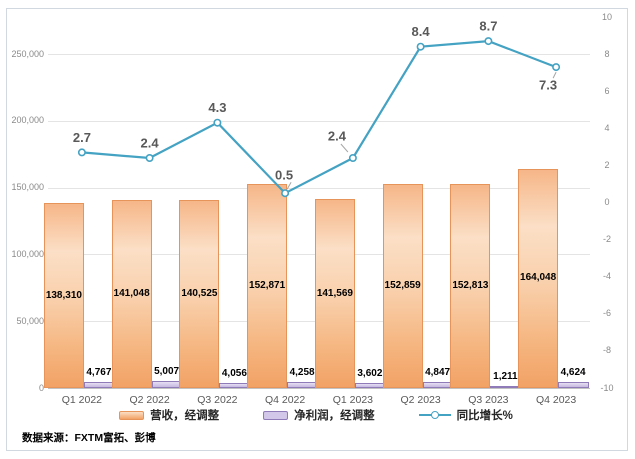  What do you see at coordinates (353, 400) in the screenshot?
I see `category-label: Q1 2023` at bounding box center [353, 400].